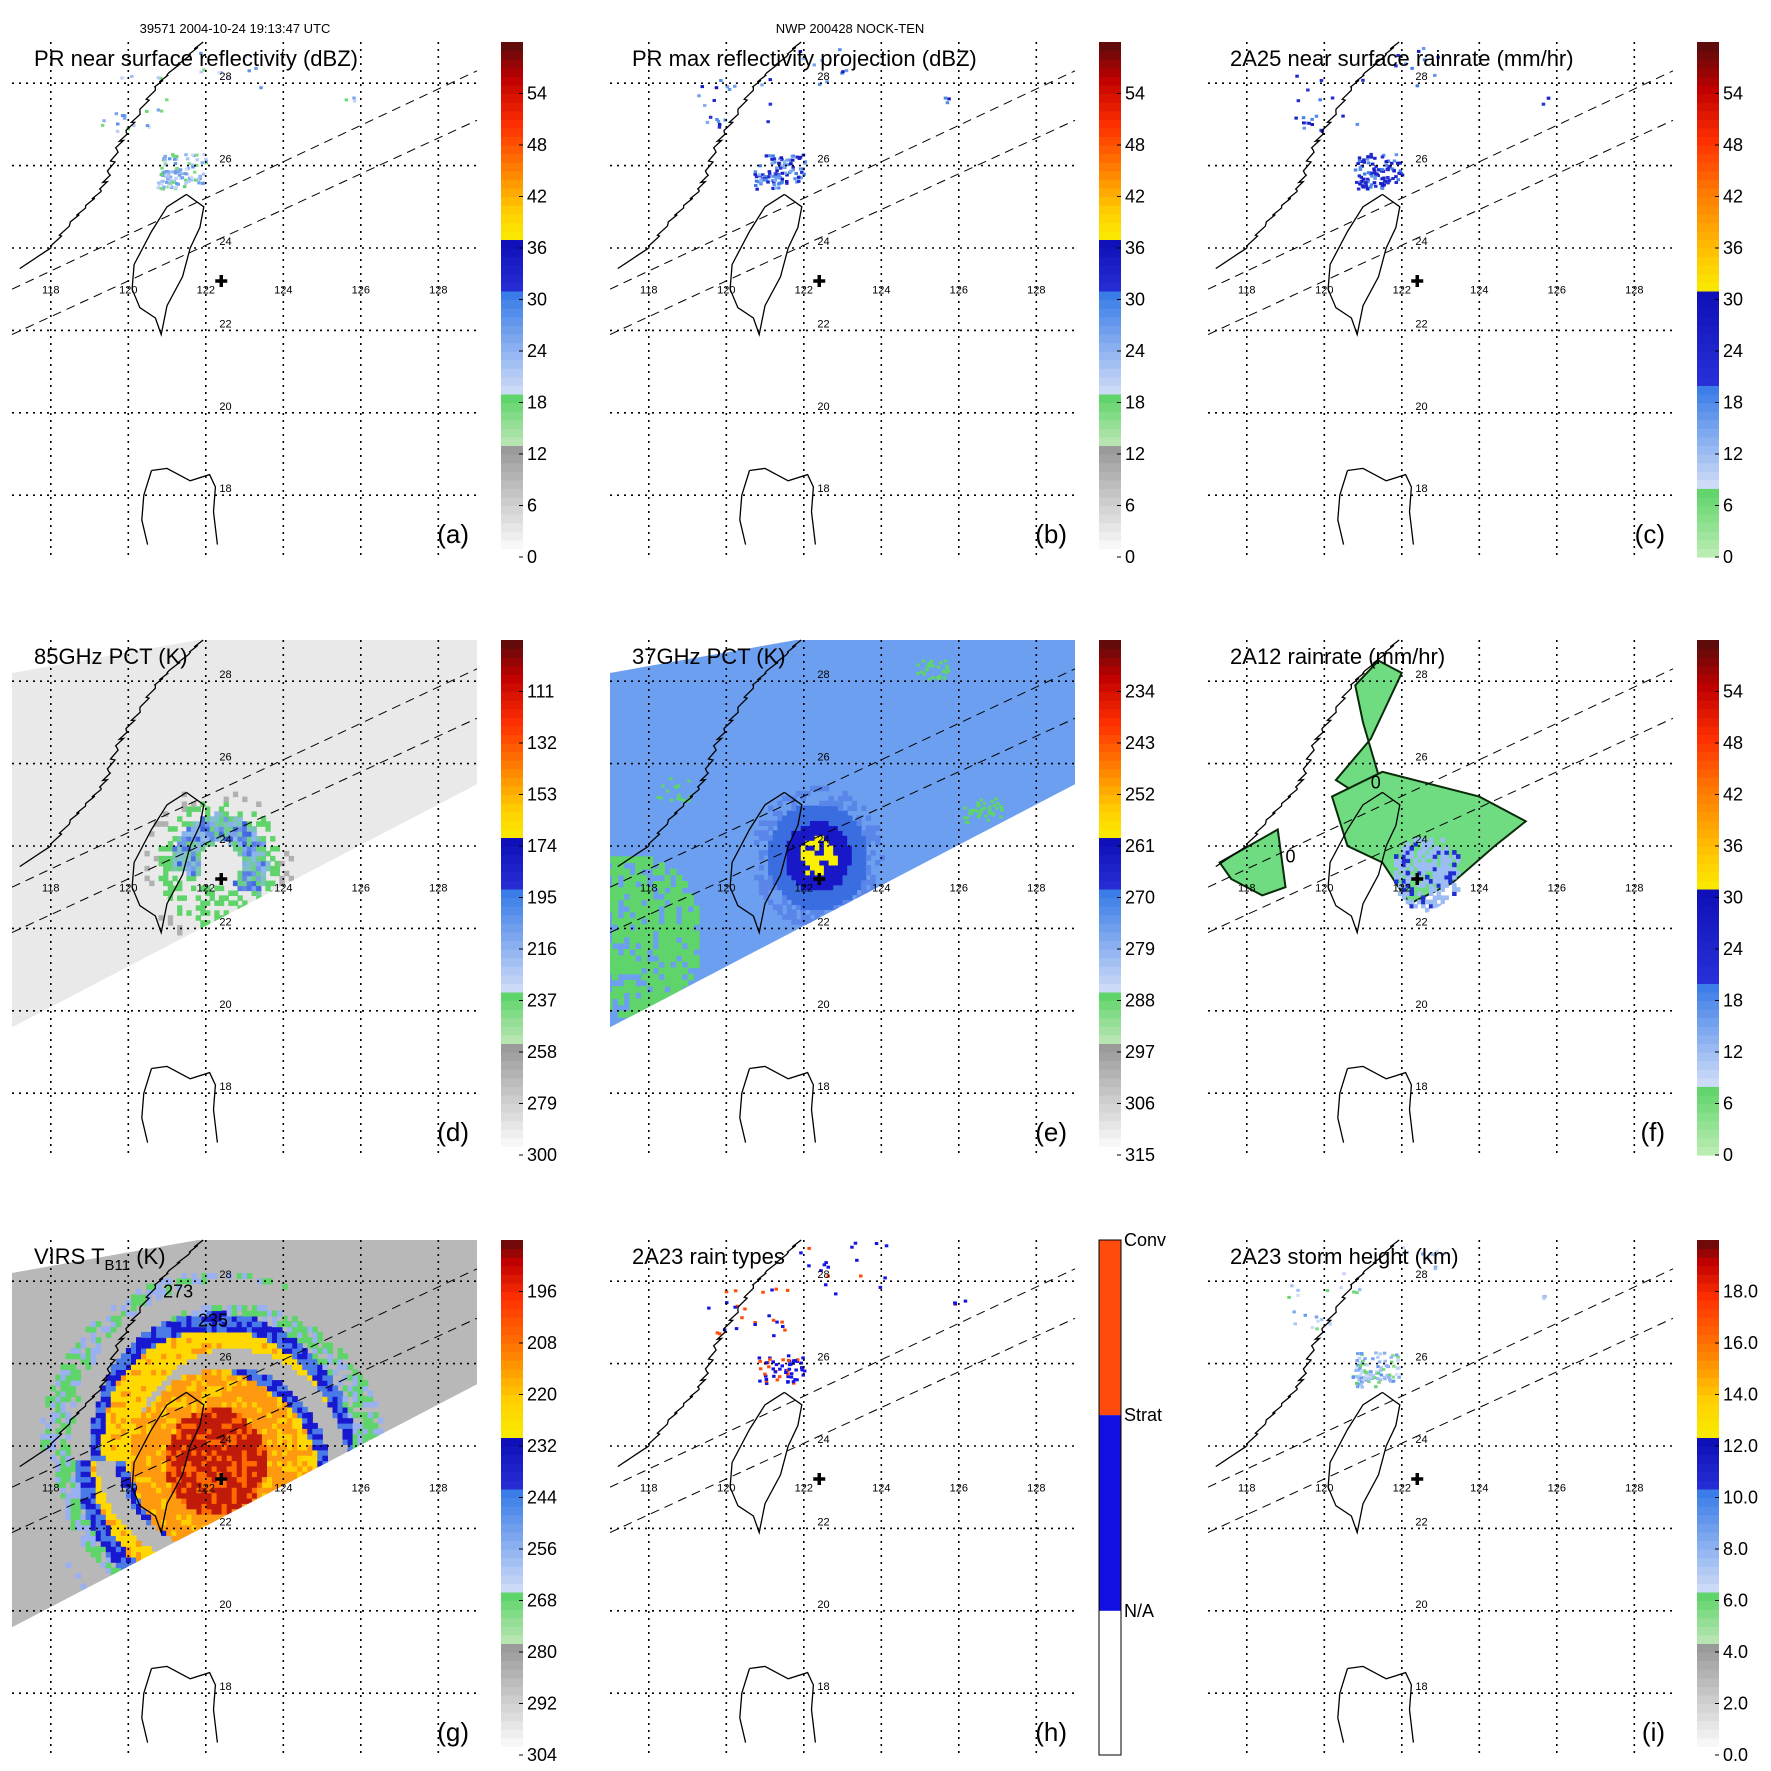 This screenshot has height=1771, width=1771. What do you see at coordinates (542, 898) in the screenshot?
I see `colorbar-label: 195` at bounding box center [542, 898].